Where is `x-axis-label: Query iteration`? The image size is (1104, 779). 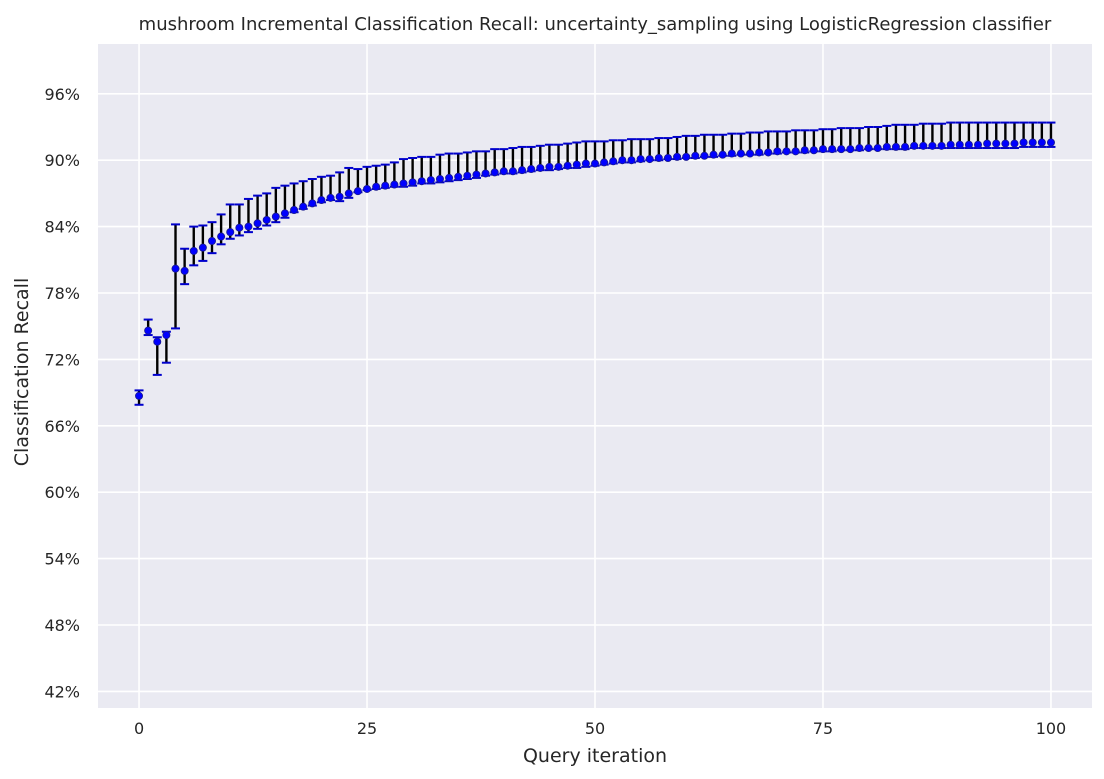 x-axis-label: Query iteration is located at coordinates (595, 756).